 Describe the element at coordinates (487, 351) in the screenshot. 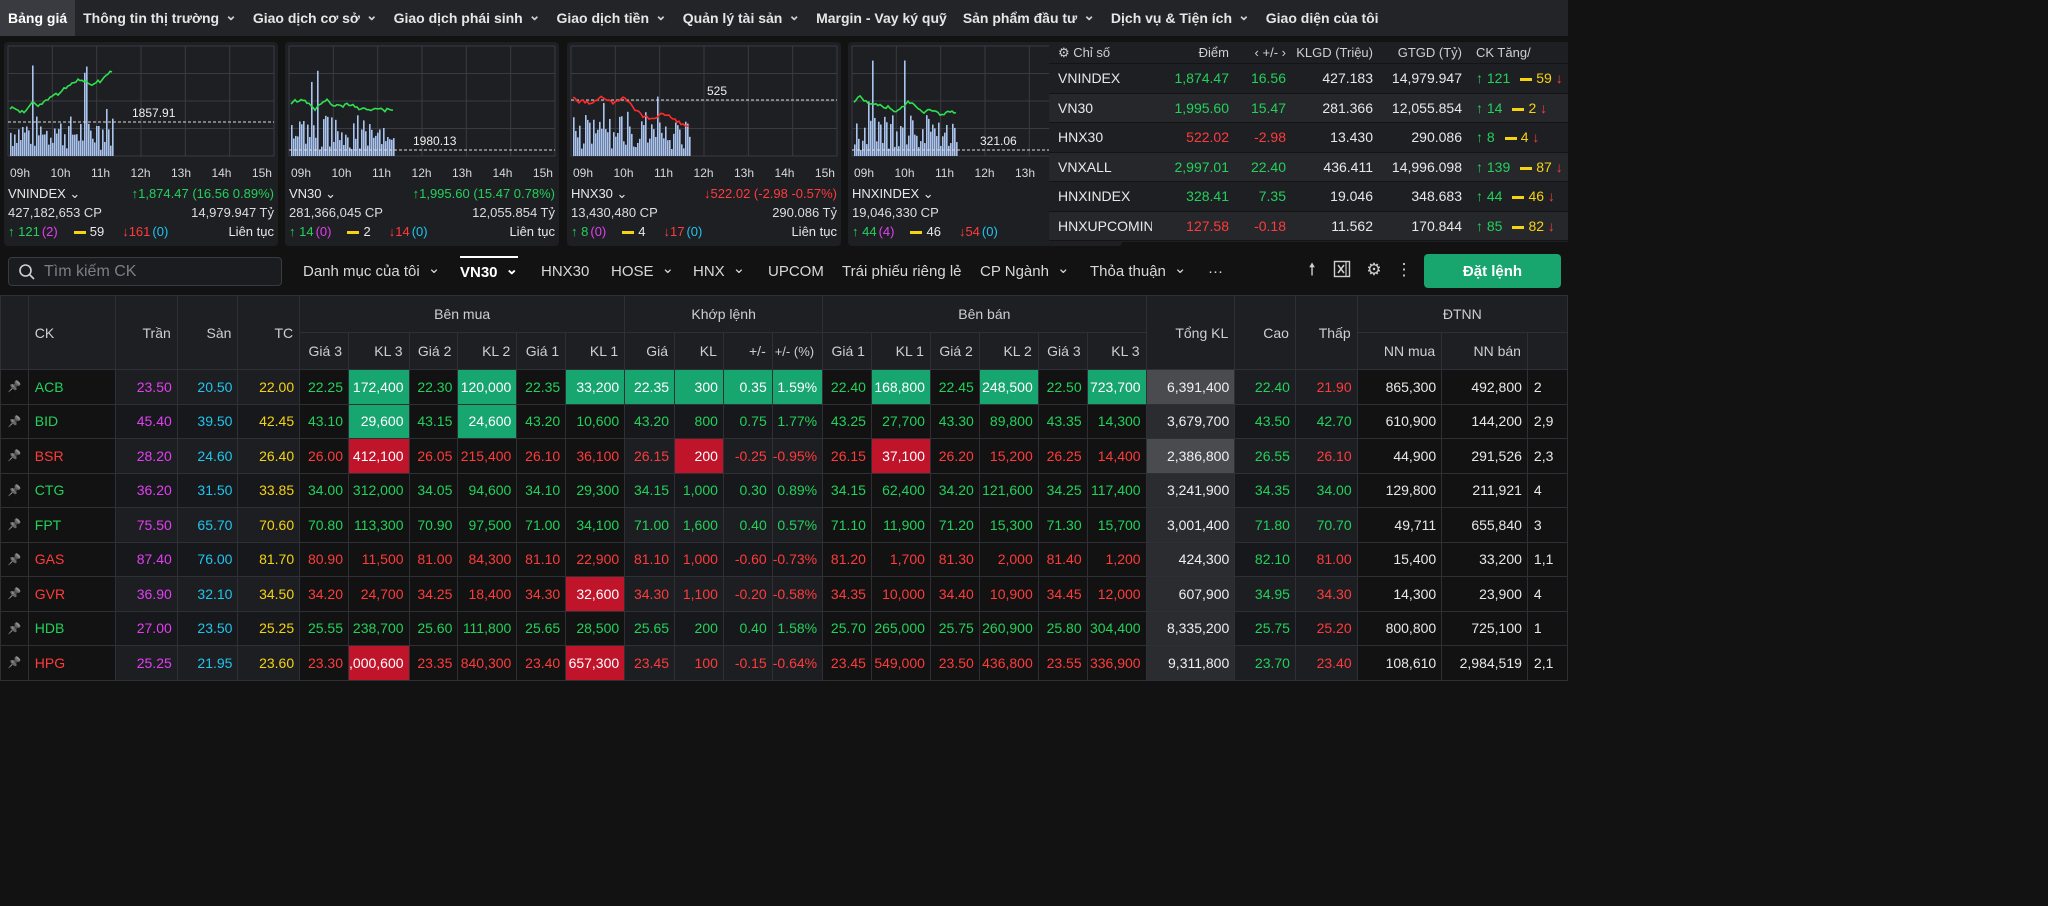

I see `col-kl2-3: KL 2` at that location.